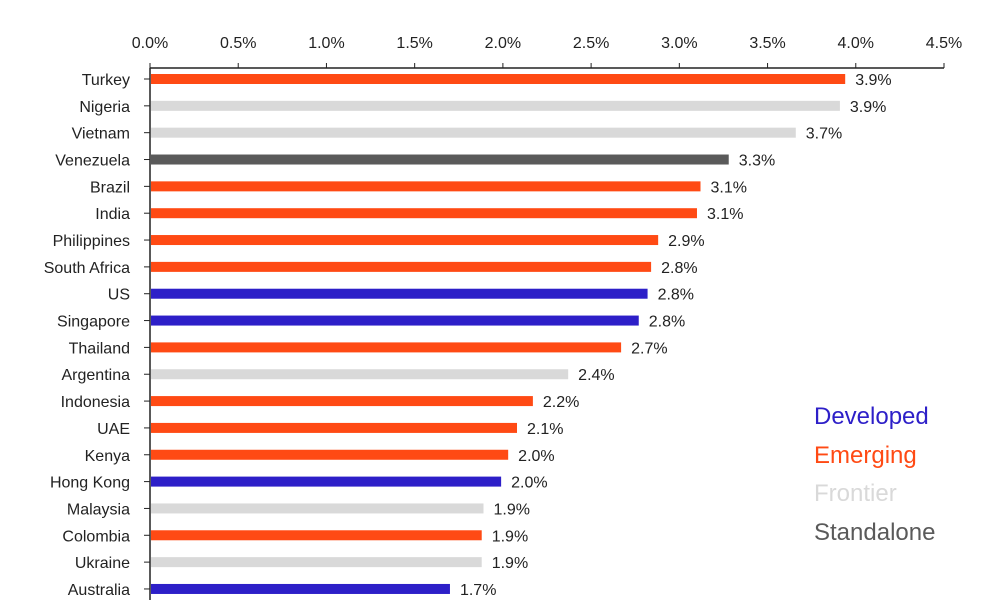  Describe the element at coordinates (99, 348) in the screenshot. I see `category-label: Thailand` at that location.